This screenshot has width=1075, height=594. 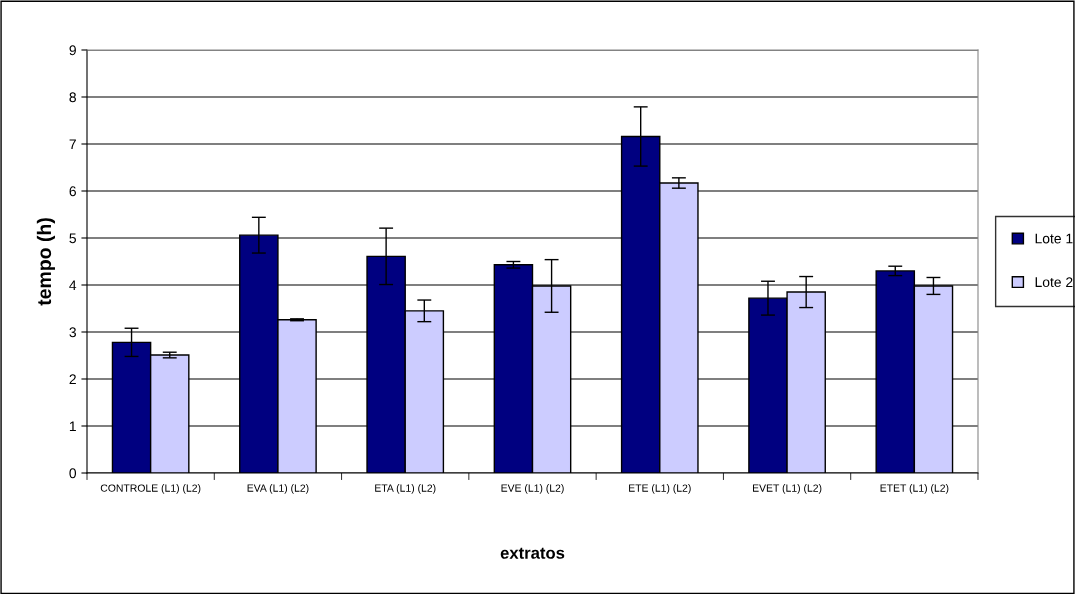 I want to click on x-tick-label: ETA (L1) (L2), so click(x=405, y=489).